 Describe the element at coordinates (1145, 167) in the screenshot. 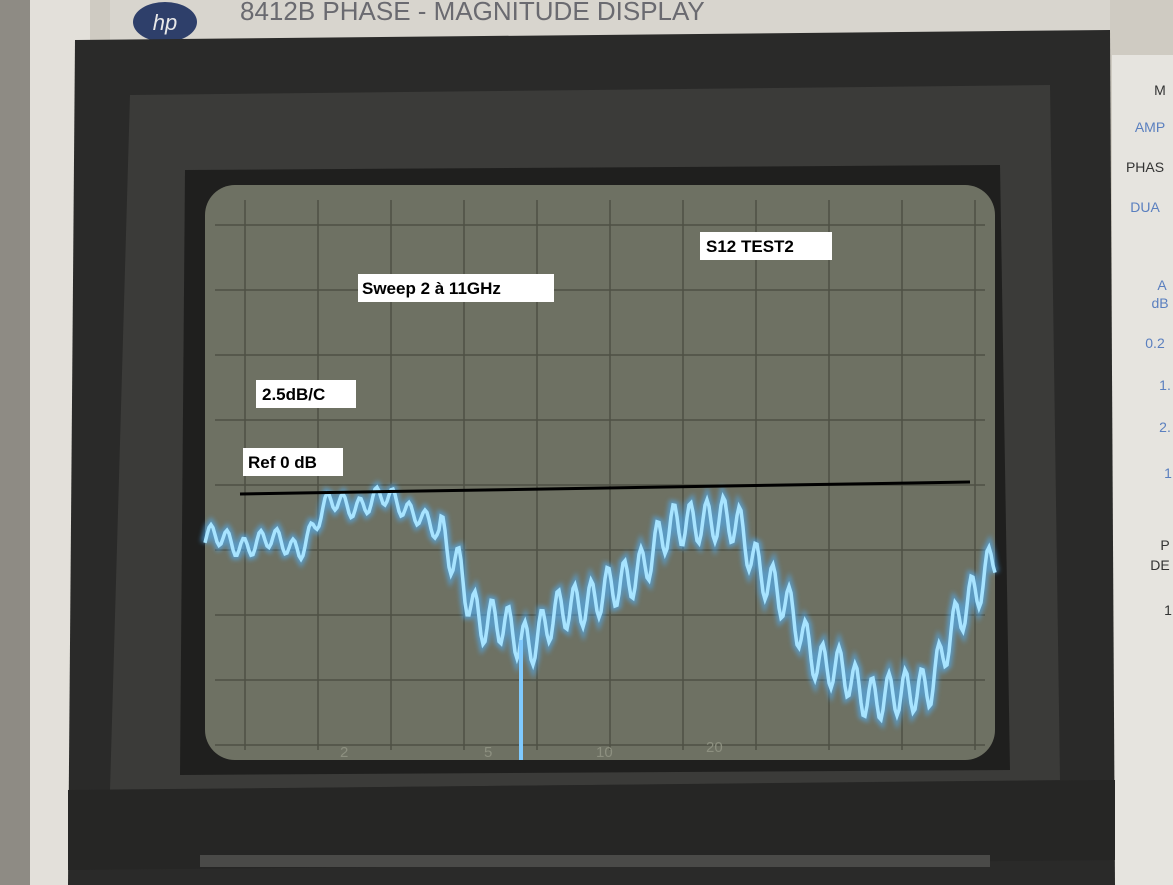

I see `side-label: PHAS` at that location.